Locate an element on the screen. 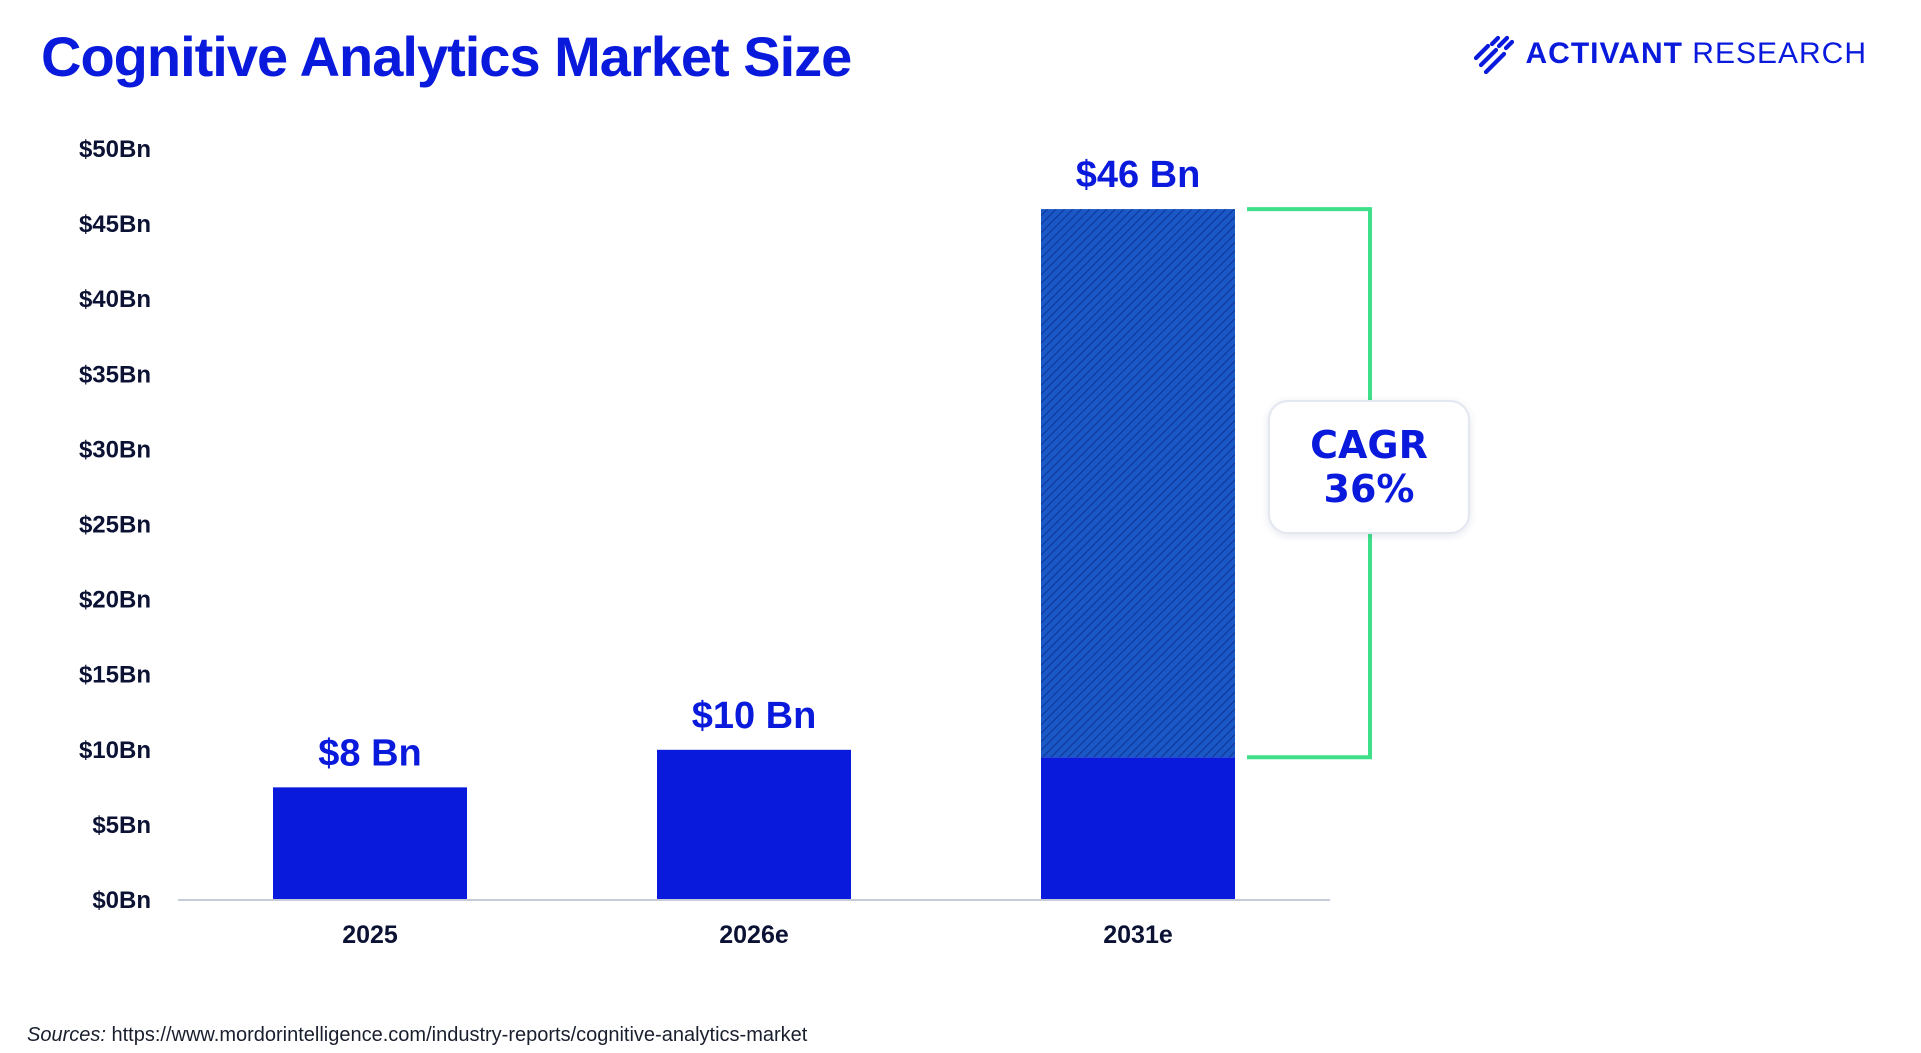  brand-name: ACTIVANT RESEARCH is located at coordinates (1696, 54).